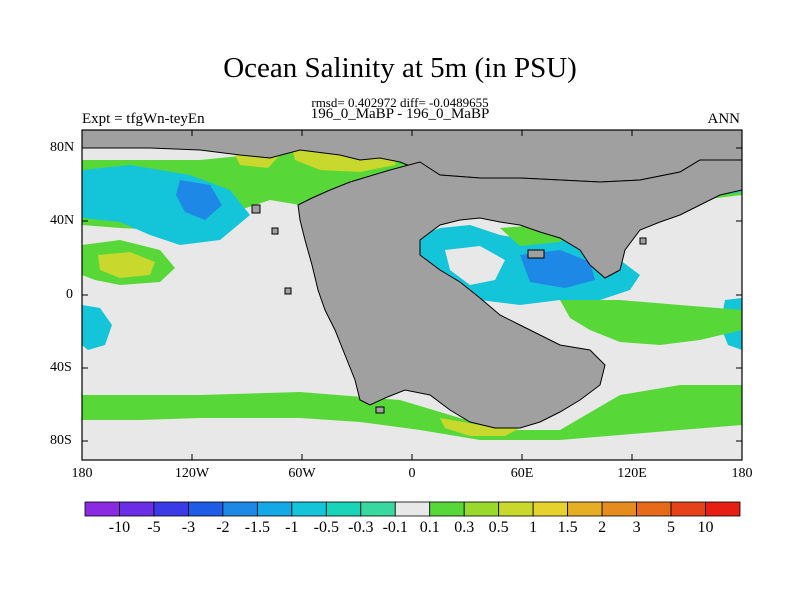  What do you see at coordinates (705, 527) in the screenshot?
I see `colorbar-label: 10` at bounding box center [705, 527].